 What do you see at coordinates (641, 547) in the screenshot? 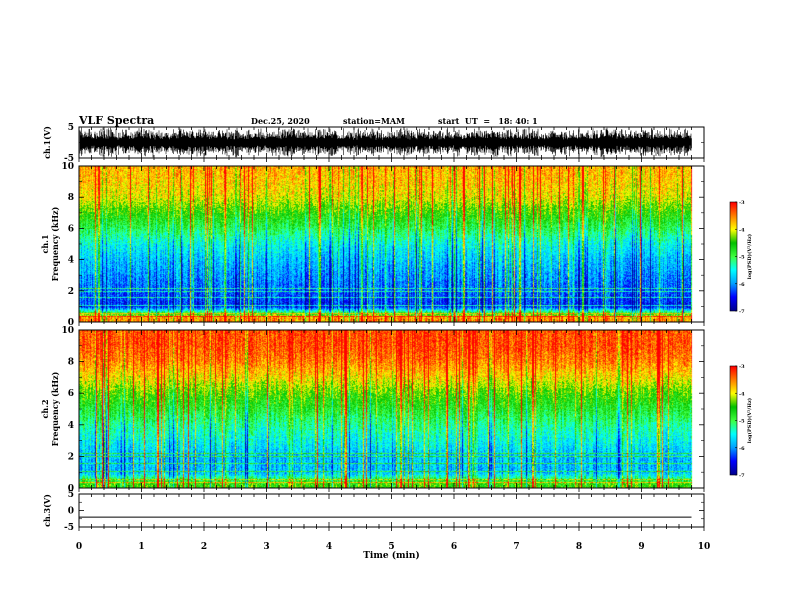
I see `x-tick-label: 9` at bounding box center [641, 547].